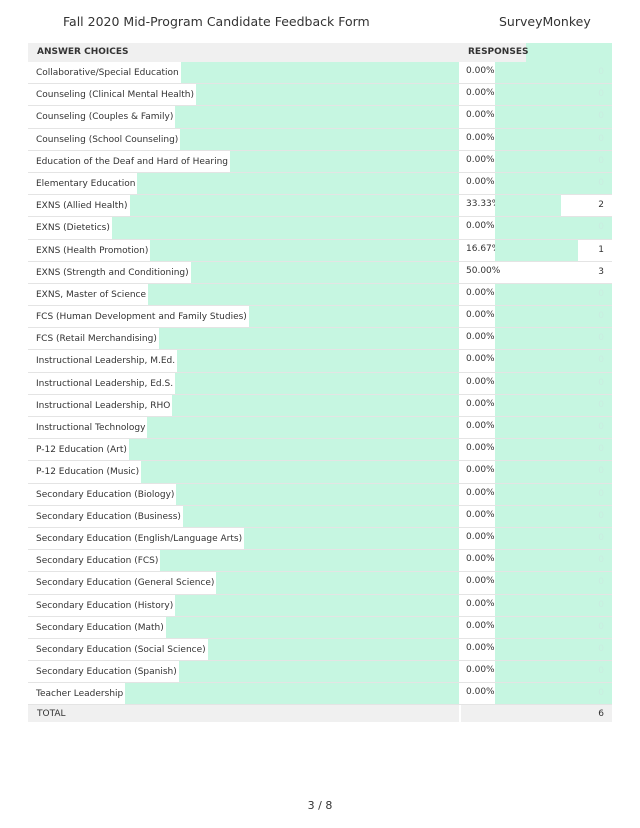 The image size is (640, 828). I want to click on table-row: EXNS (Strength and Conditioning) 50.00% 3, so click(320, 272).